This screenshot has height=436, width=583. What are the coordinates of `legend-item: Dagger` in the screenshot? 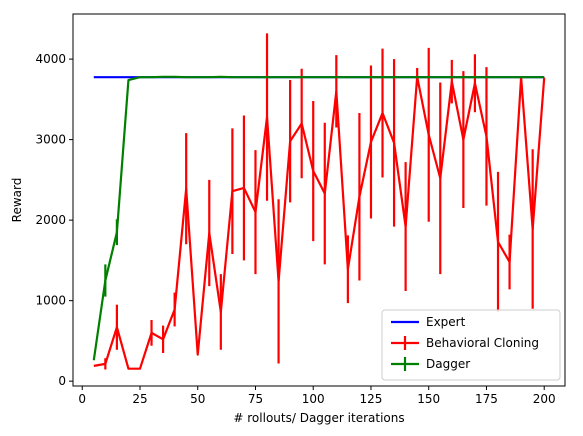 It's located at (430, 364).